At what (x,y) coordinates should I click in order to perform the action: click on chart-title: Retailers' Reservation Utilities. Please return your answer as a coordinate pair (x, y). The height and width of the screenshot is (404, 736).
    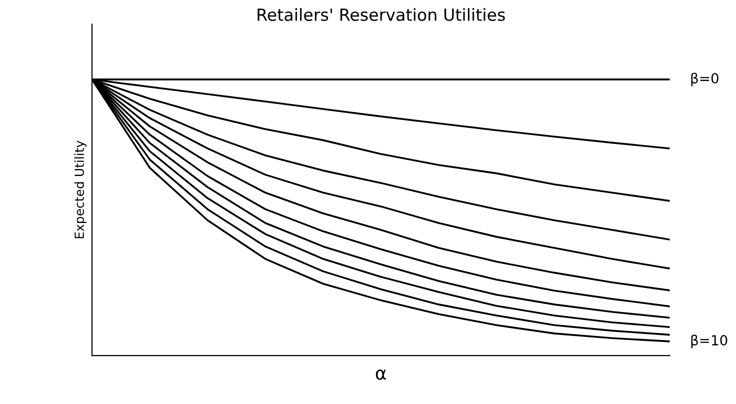
    Looking at the image, I should click on (381, 15).